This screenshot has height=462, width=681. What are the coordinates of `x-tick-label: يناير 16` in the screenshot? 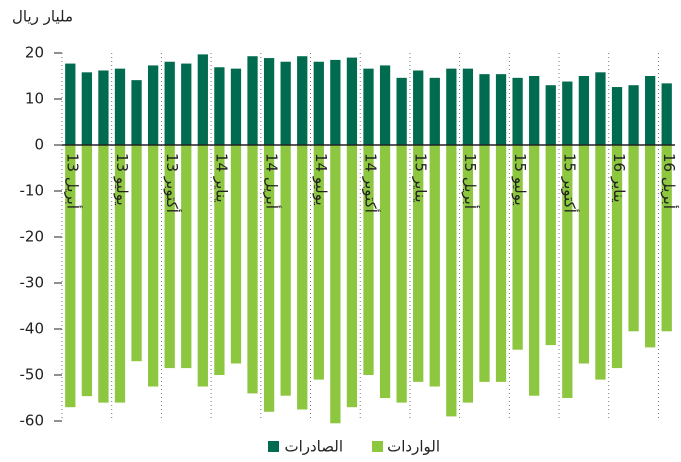 It's located at (619, 178).